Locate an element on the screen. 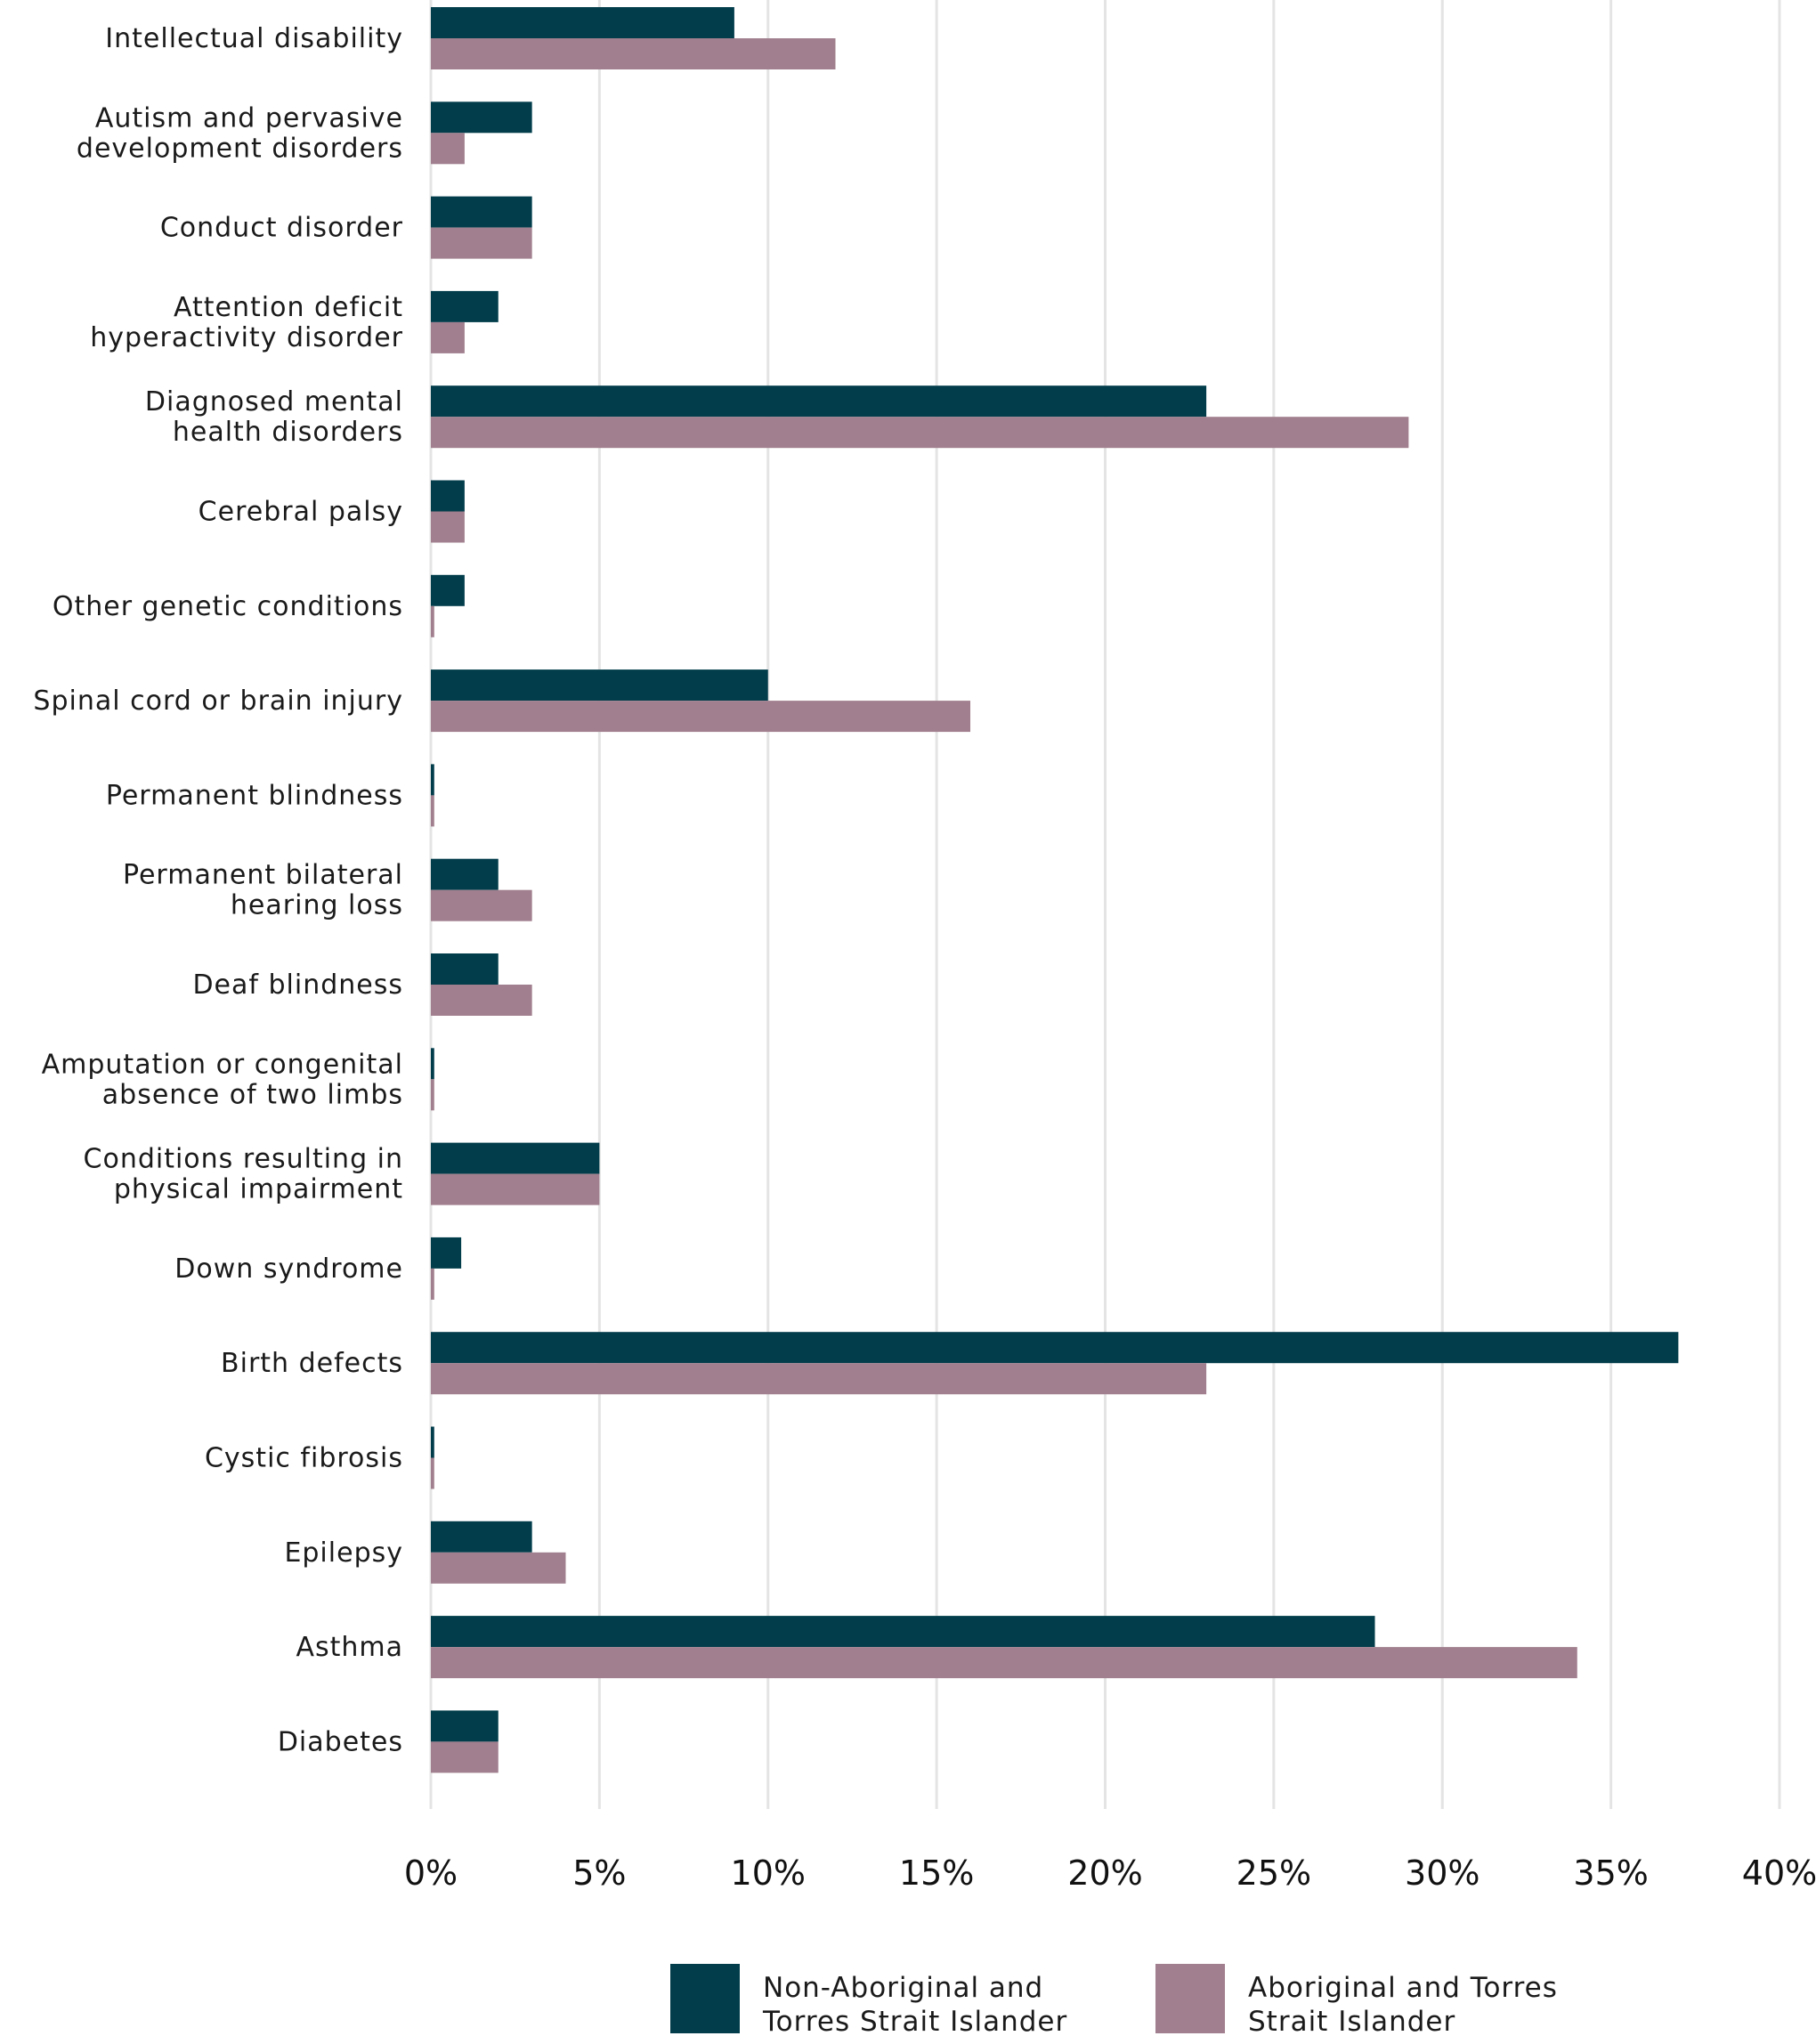 This screenshot has height=2044, width=1816. category-label: Epilepsy is located at coordinates (343, 1553).